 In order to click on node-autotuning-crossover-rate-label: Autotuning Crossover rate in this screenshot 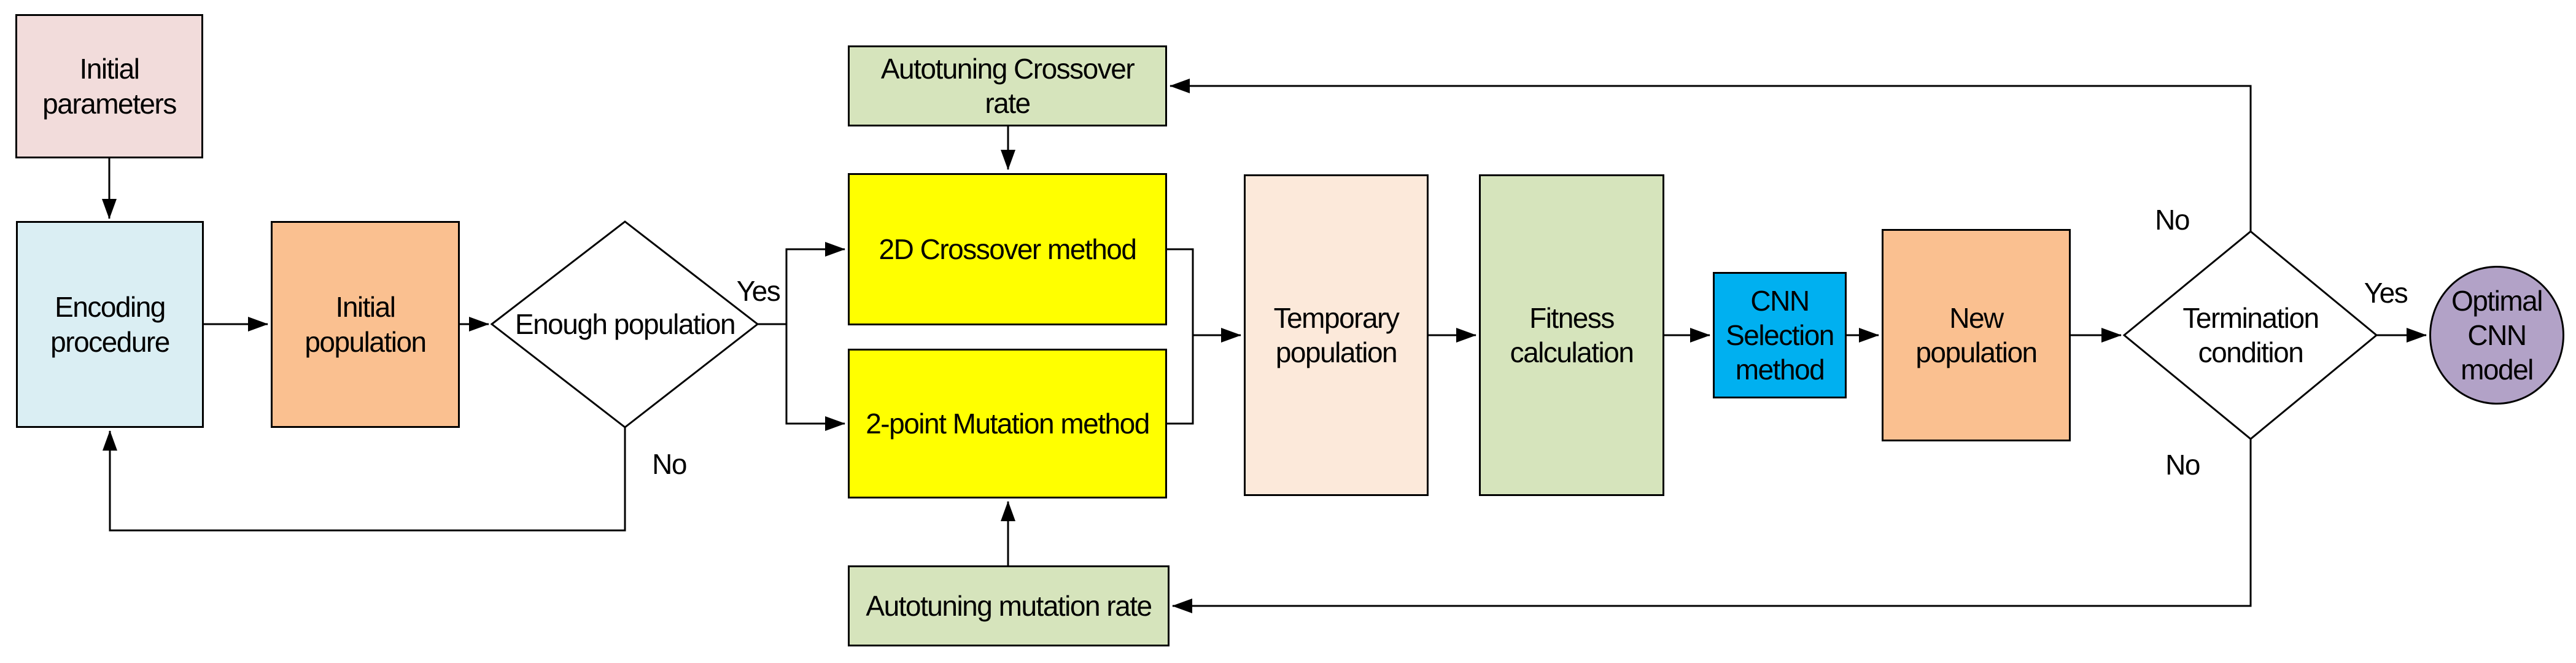, I will do `click(1007, 85)`.